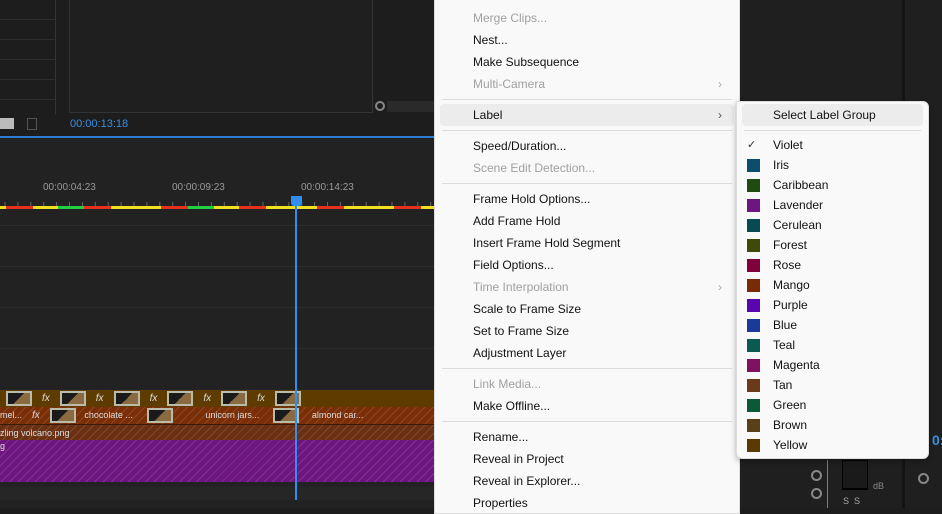 The height and width of the screenshot is (514, 942). I want to click on audio-meter, so click(855, 475).